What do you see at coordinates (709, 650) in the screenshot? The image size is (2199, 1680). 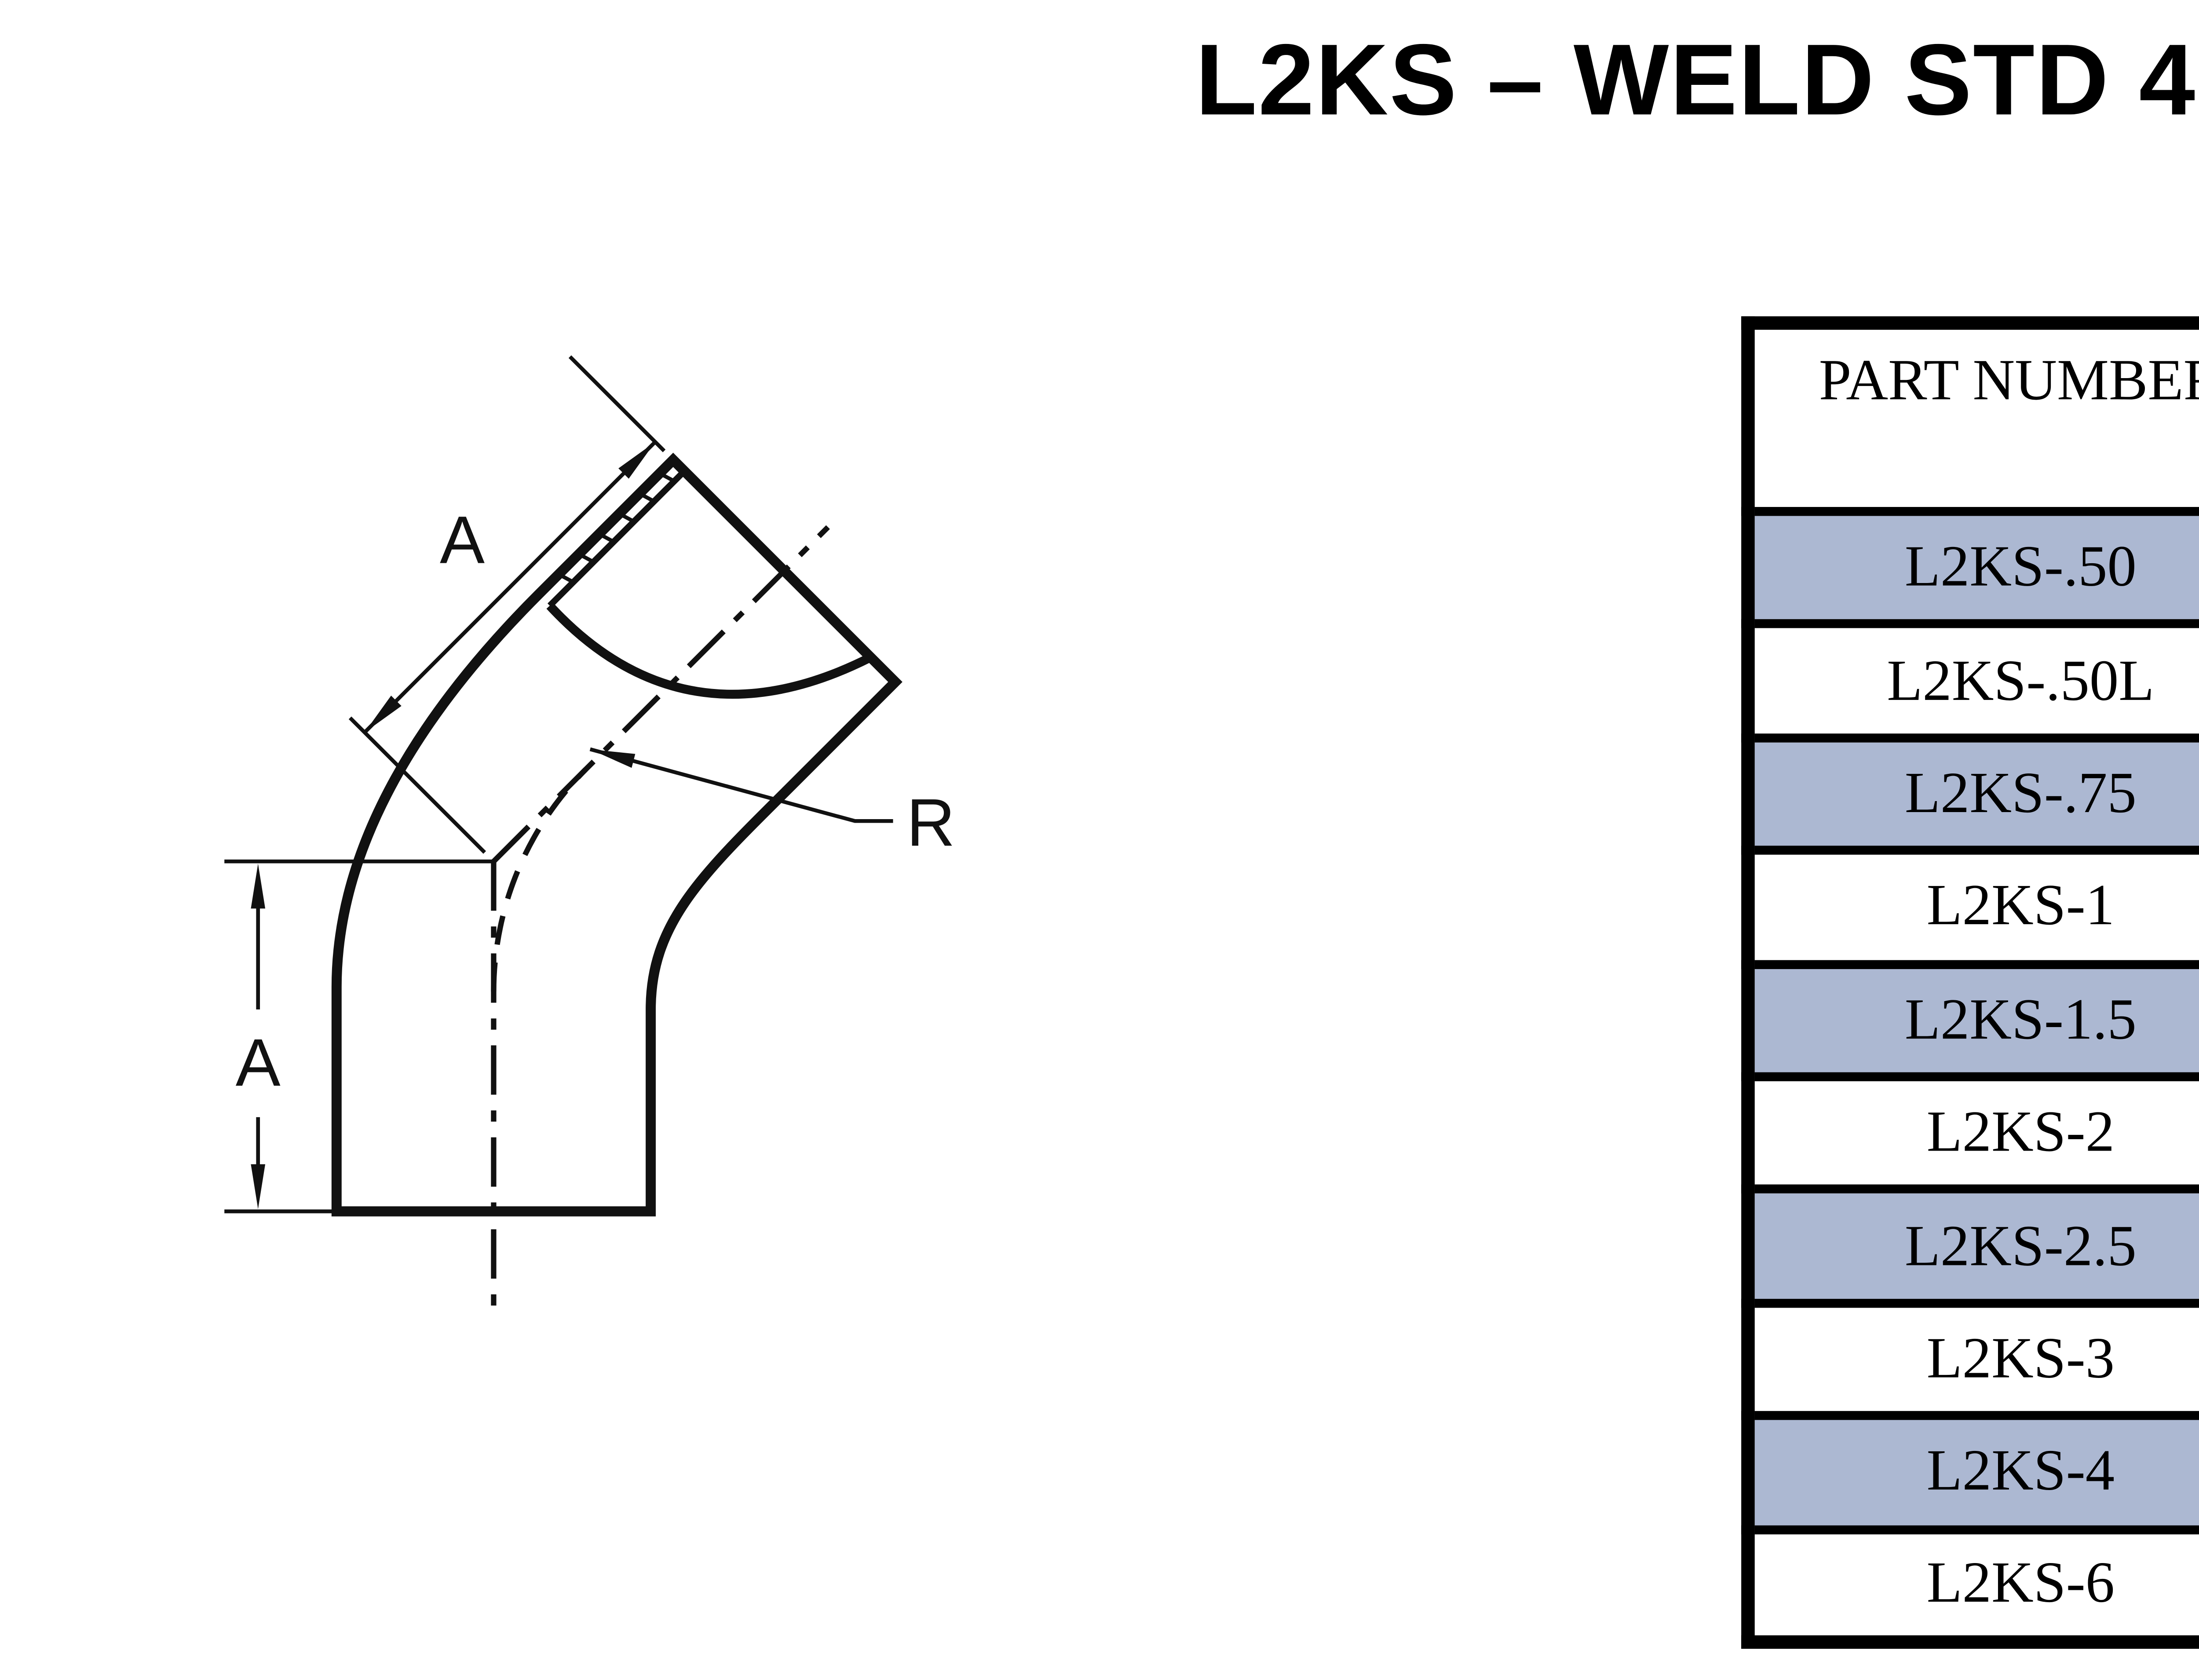 I see `mouth-arc` at bounding box center [709, 650].